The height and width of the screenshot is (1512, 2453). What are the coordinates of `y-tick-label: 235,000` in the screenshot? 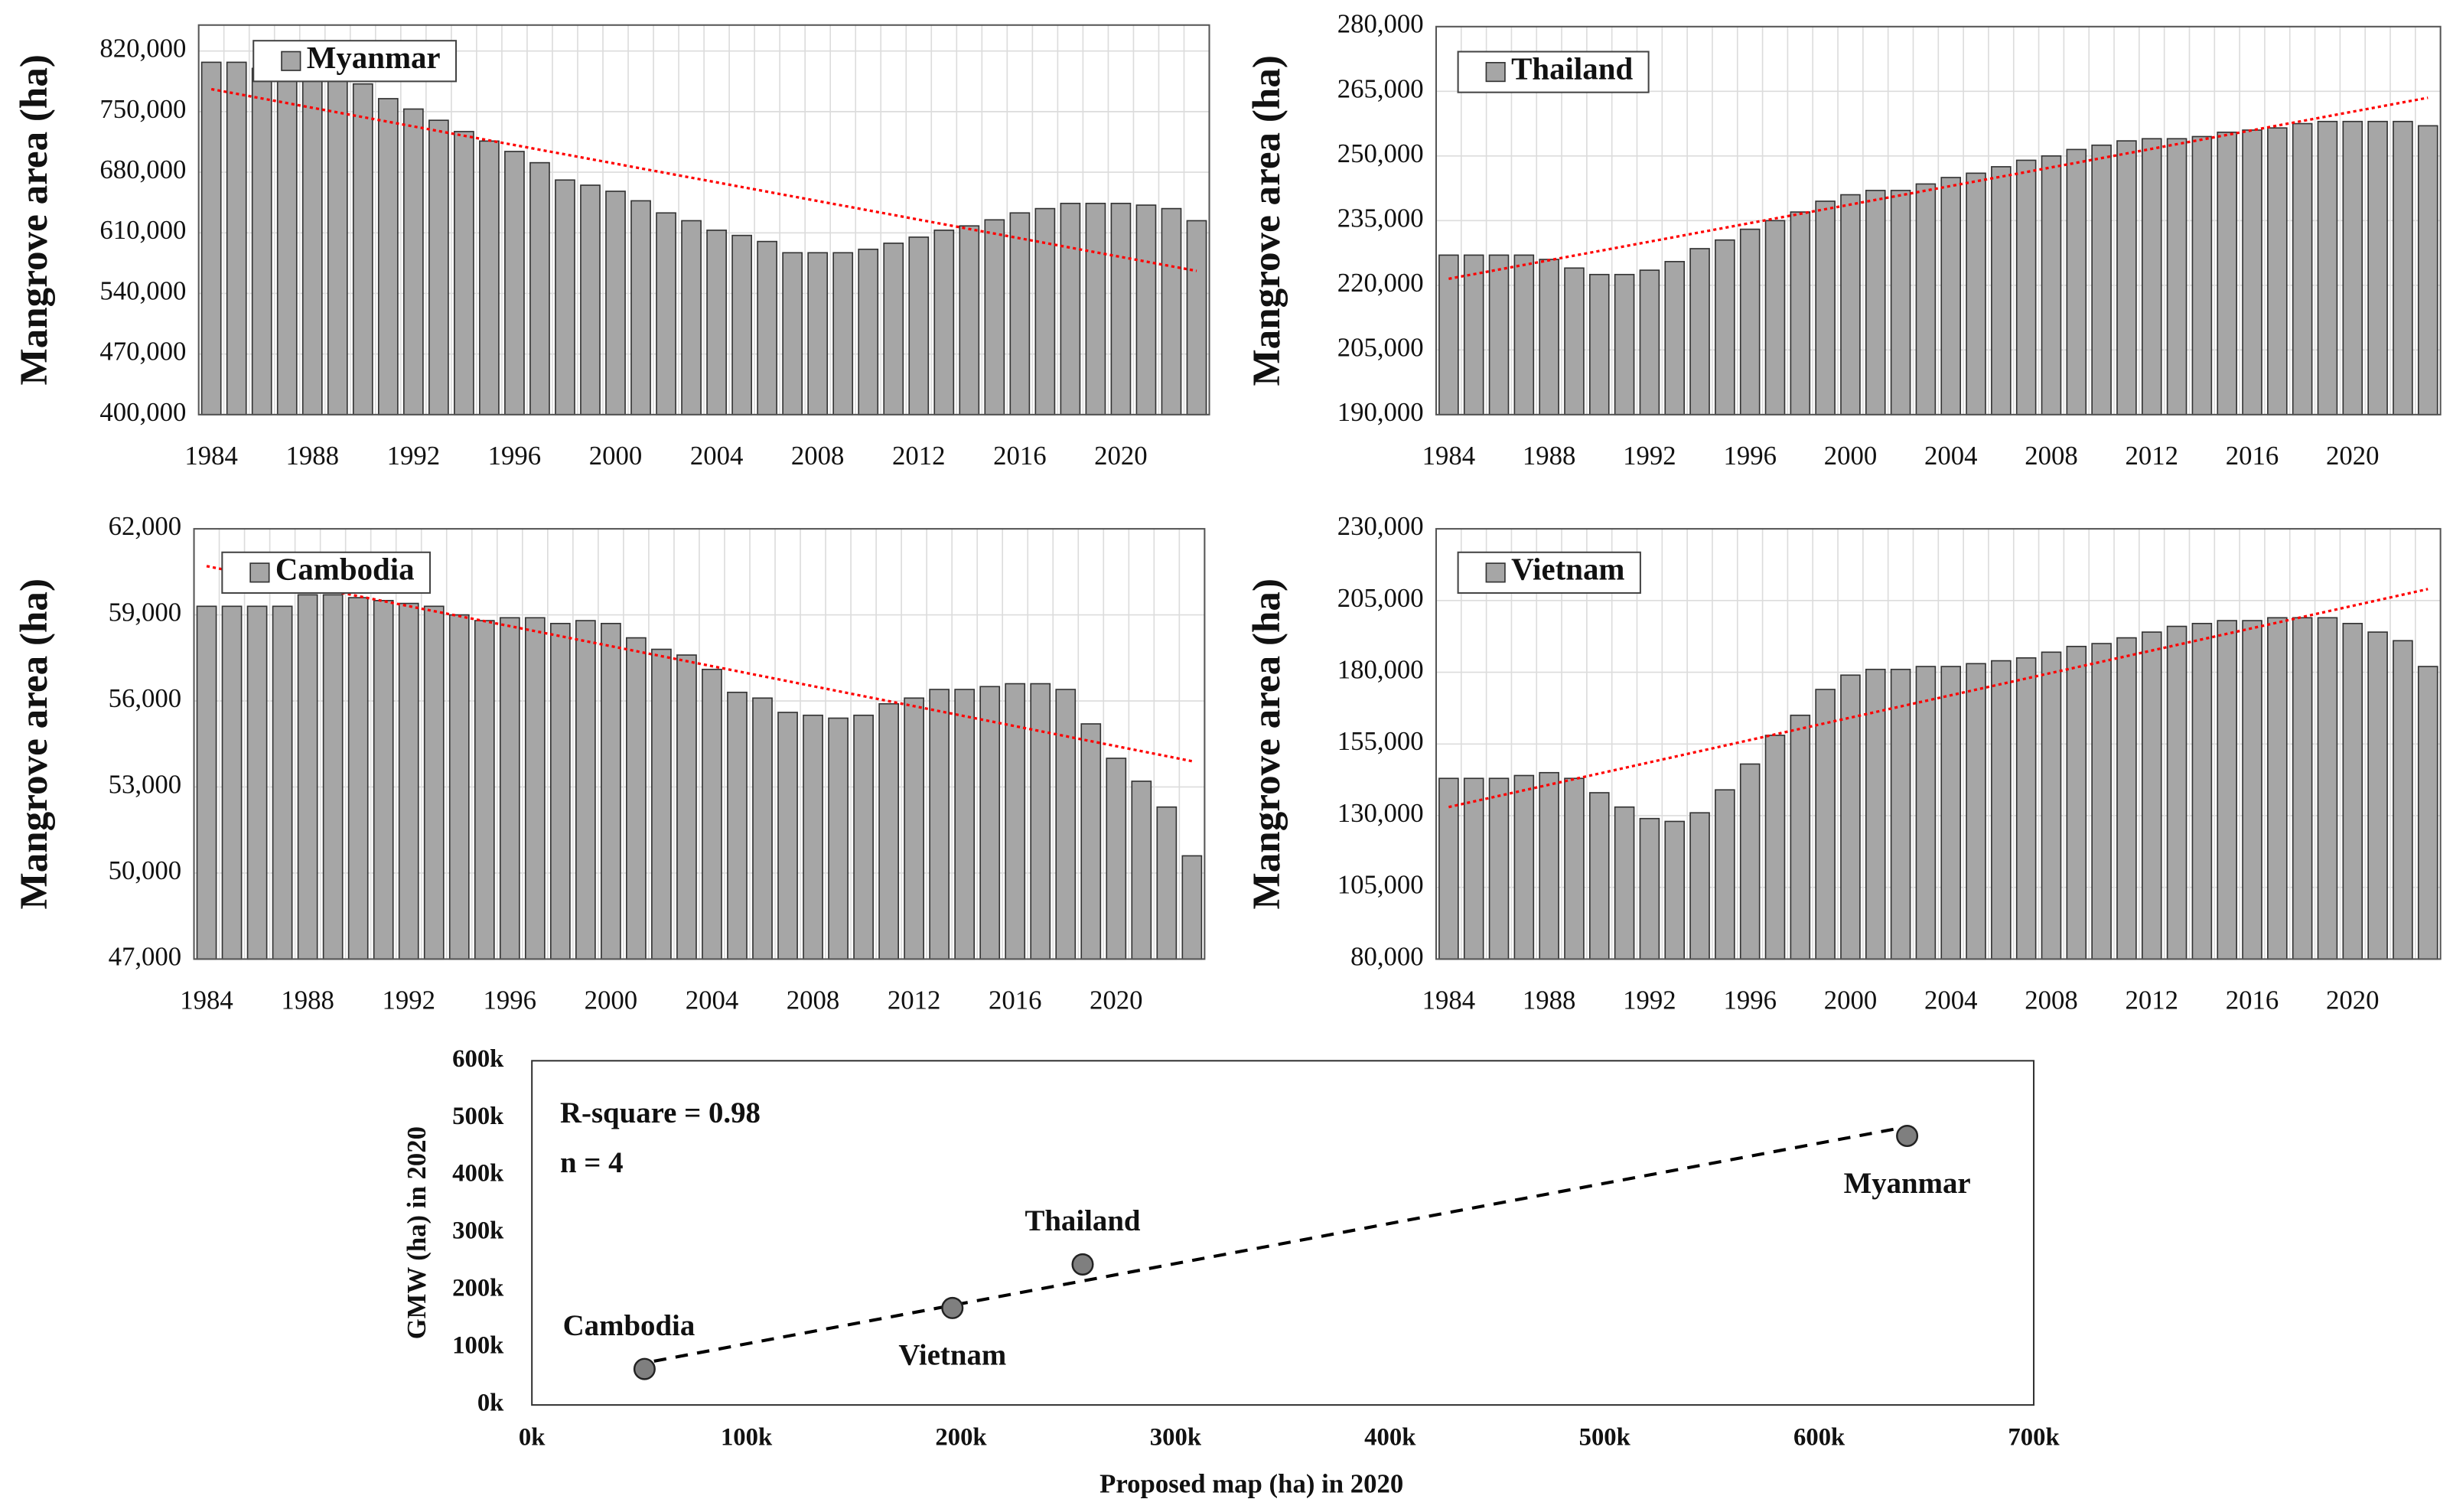 It's located at (1380, 218).